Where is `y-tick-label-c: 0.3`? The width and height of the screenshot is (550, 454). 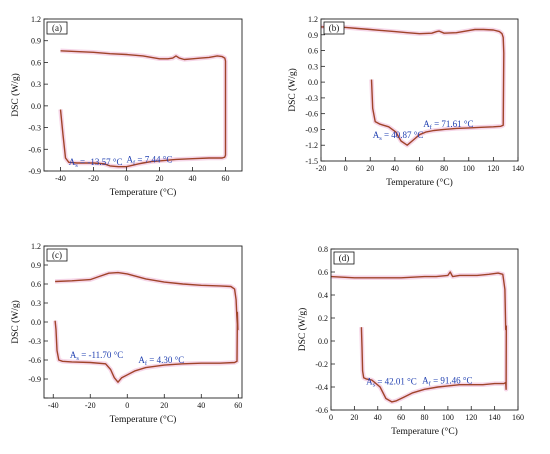
y-tick-label-c: 0.3 is located at coordinates (36, 303).